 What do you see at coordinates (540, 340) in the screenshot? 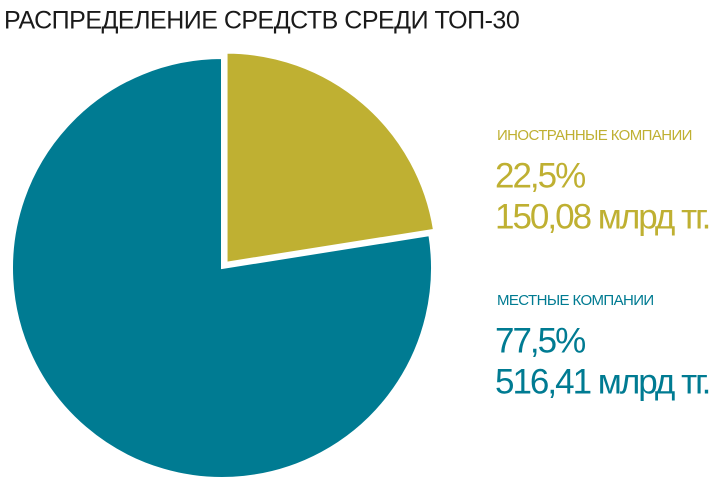
I see `value-label: 77,5%` at bounding box center [540, 340].